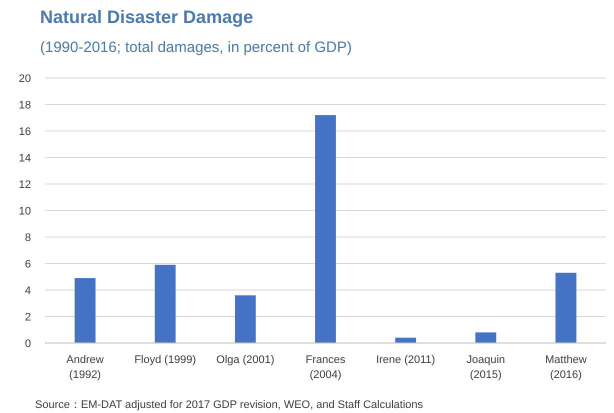 The width and height of the screenshot is (614, 413). Describe the element at coordinates (24, 78) in the screenshot. I see `y-tick-label: 20` at that location.